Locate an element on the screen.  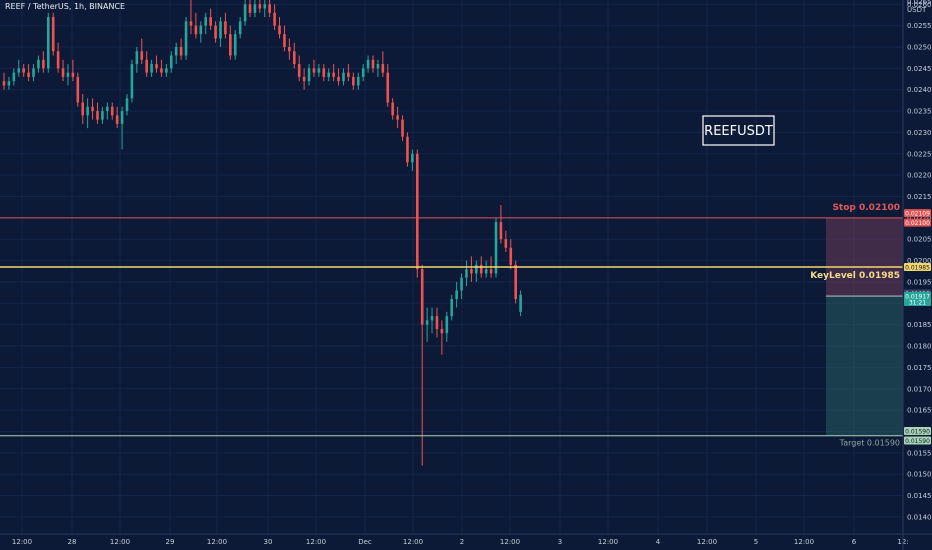
stop-tag-upper: 0.02109 is located at coordinates (917, 214).